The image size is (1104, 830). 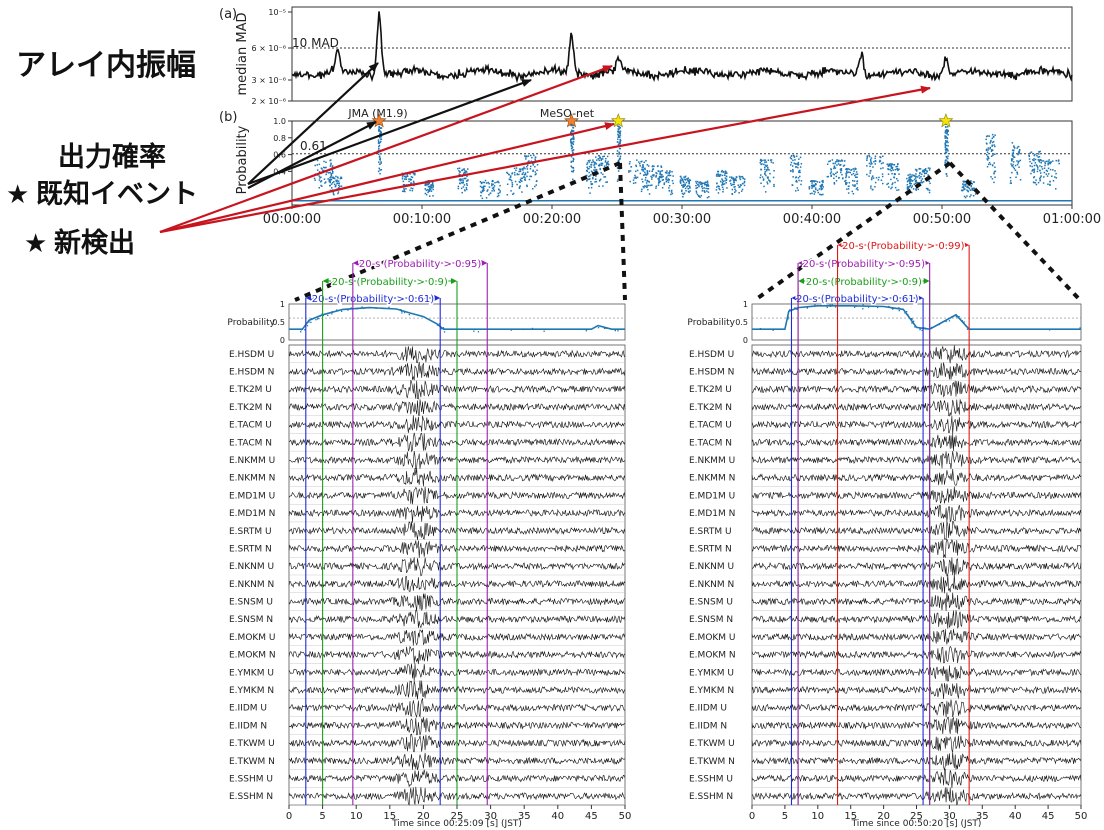 What do you see at coordinates (251, 779) in the screenshot?
I see `station-label: E.SSHM U` at bounding box center [251, 779].